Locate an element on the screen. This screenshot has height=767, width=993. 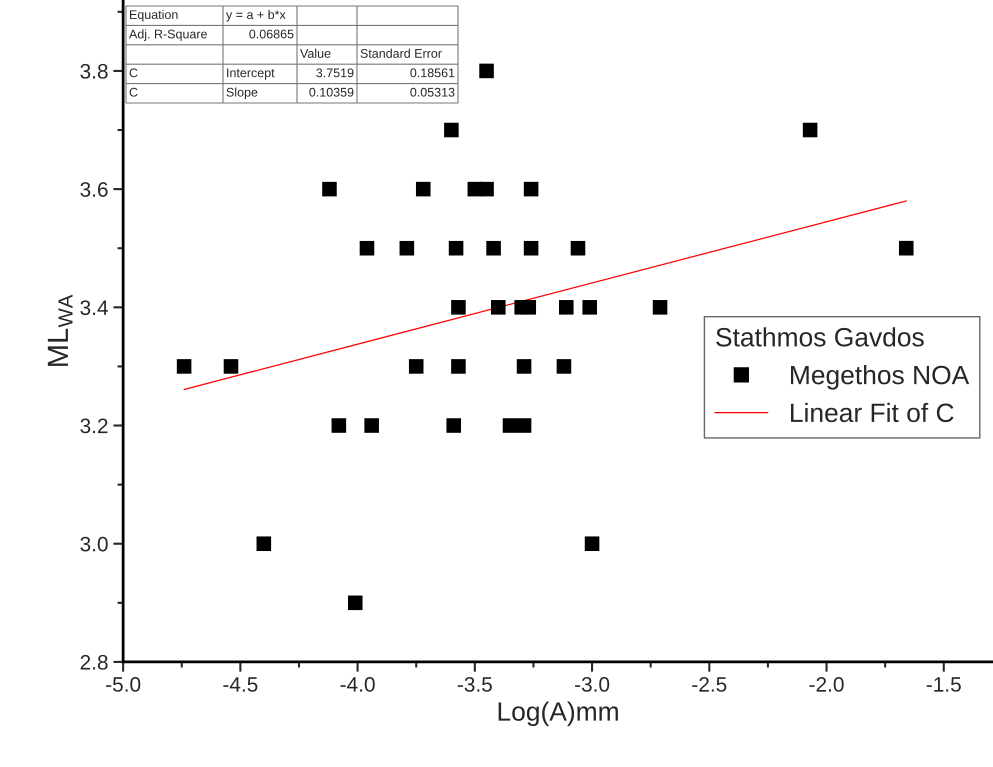
x-tick-label: -4.5 is located at coordinates (240, 684).